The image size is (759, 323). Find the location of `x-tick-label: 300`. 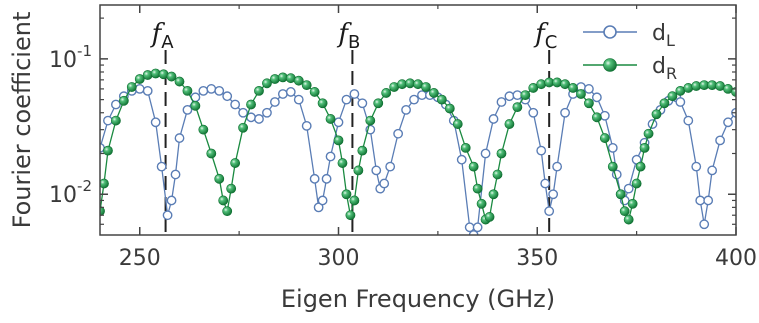

x-tick-label: 300 is located at coordinates (339, 258).